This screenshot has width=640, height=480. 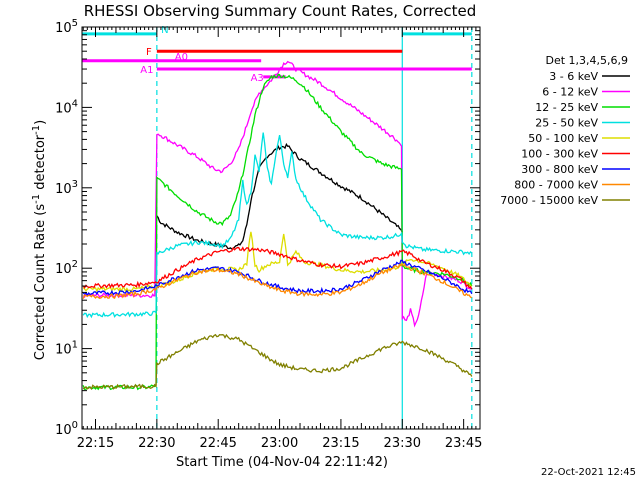 What do you see at coordinates (66, 429) in the screenshot?
I see `y-tick-label: 10⁰` at bounding box center [66, 429].